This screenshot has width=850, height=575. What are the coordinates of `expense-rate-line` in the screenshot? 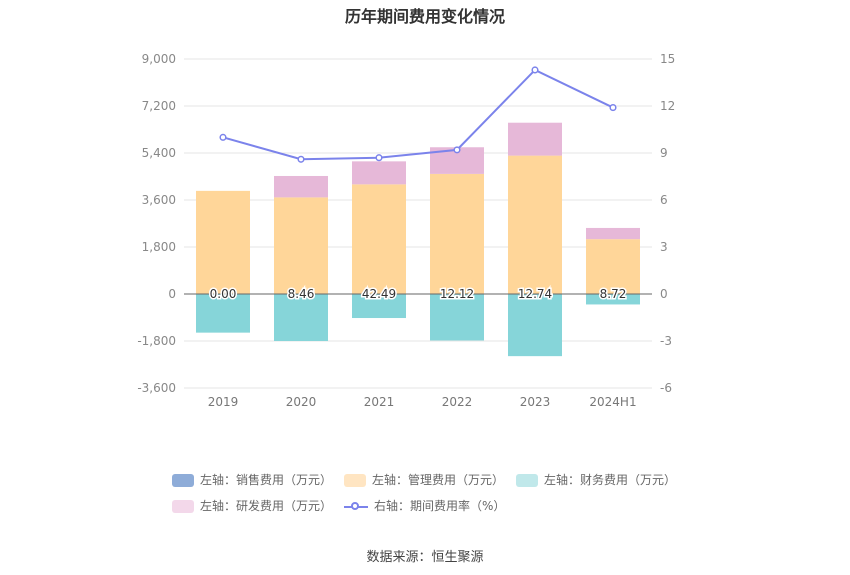 It's located at (418, 114).